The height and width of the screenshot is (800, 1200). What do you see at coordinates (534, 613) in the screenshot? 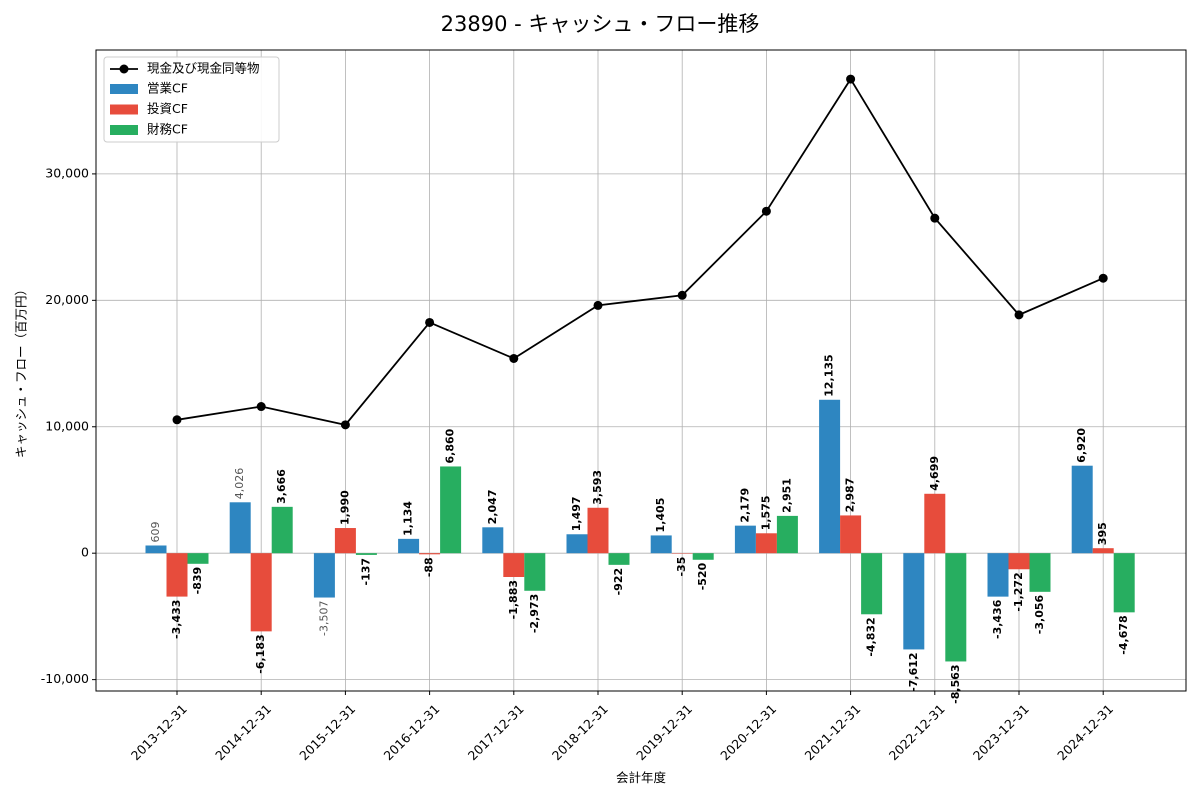
I see `data-label: -2,973` at bounding box center [534, 613].